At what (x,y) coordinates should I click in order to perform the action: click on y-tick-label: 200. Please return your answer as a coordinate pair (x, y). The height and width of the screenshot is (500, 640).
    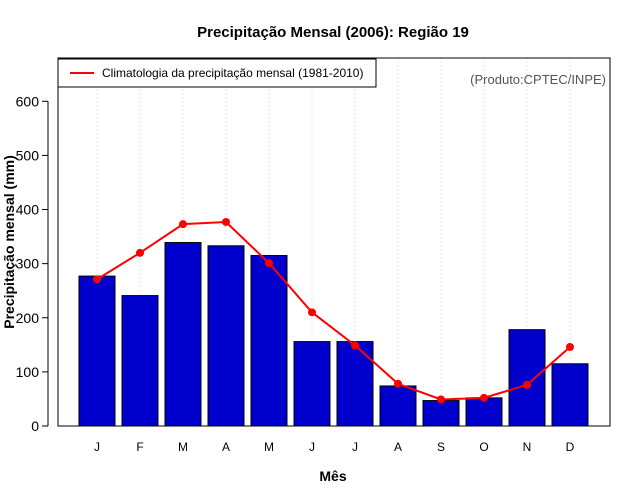
    Looking at the image, I should click on (28, 318).